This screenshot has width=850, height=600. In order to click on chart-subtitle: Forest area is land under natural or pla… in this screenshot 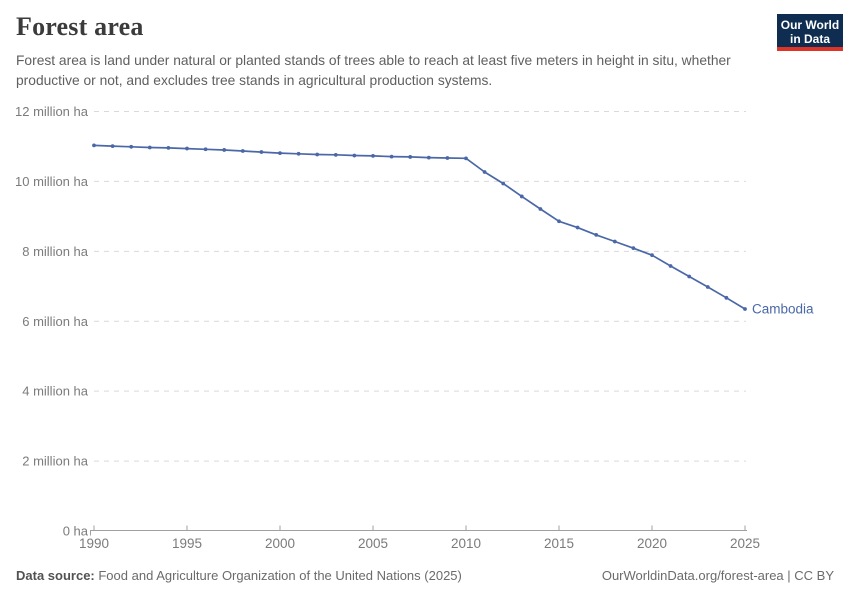, I will do `click(373, 71)`.